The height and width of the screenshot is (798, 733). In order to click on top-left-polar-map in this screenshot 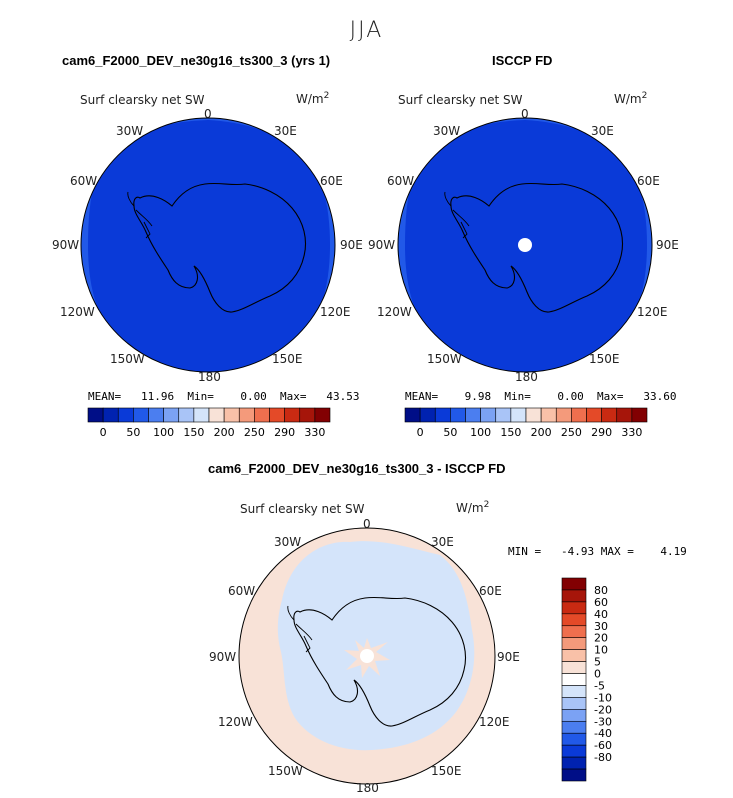, I will do `click(208, 245)`.